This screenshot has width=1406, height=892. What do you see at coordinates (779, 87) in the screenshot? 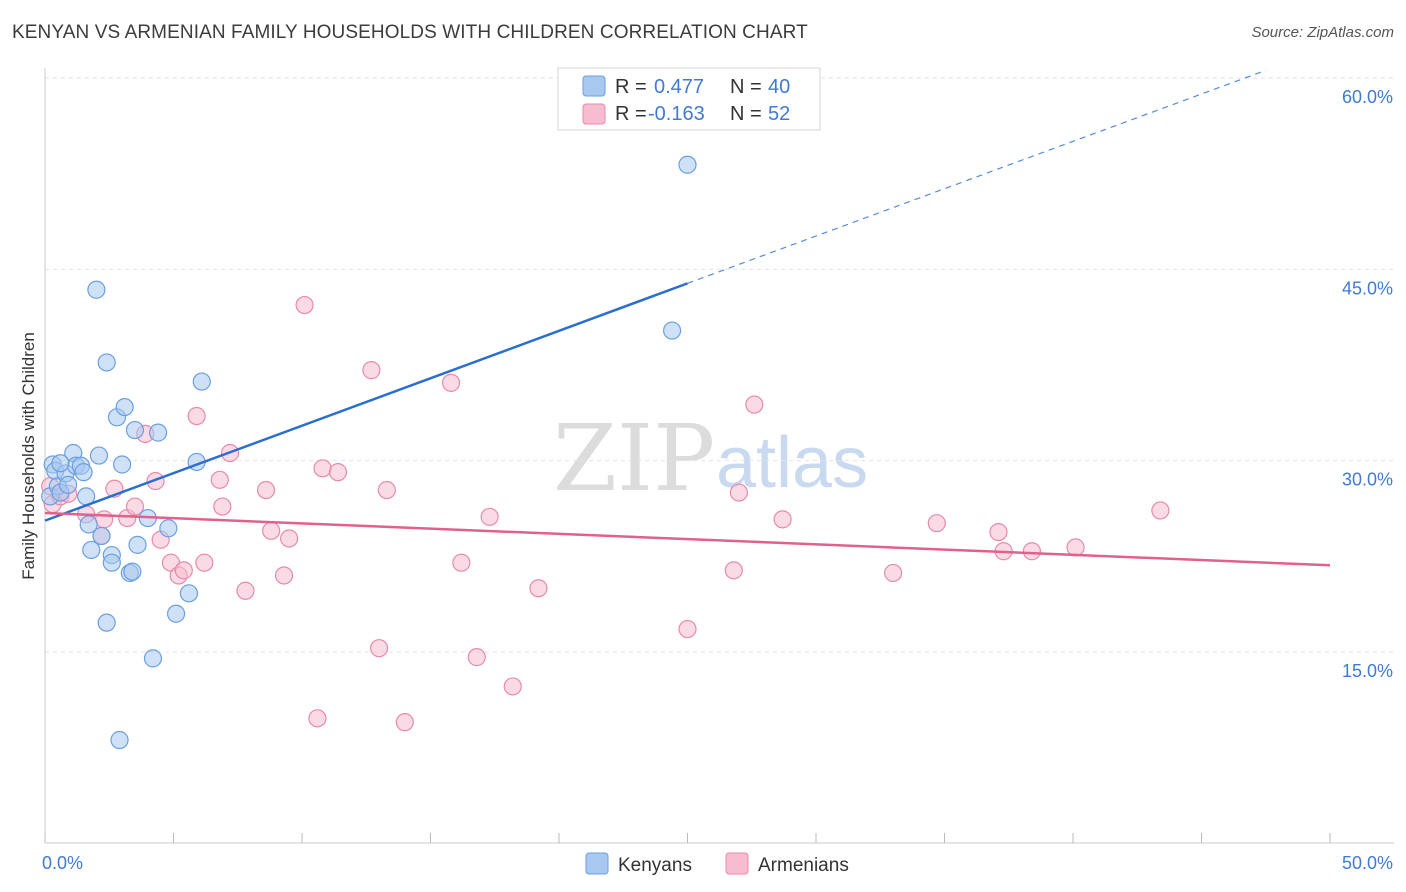
I see `legend-n-value-kenyans: 40` at bounding box center [779, 87].